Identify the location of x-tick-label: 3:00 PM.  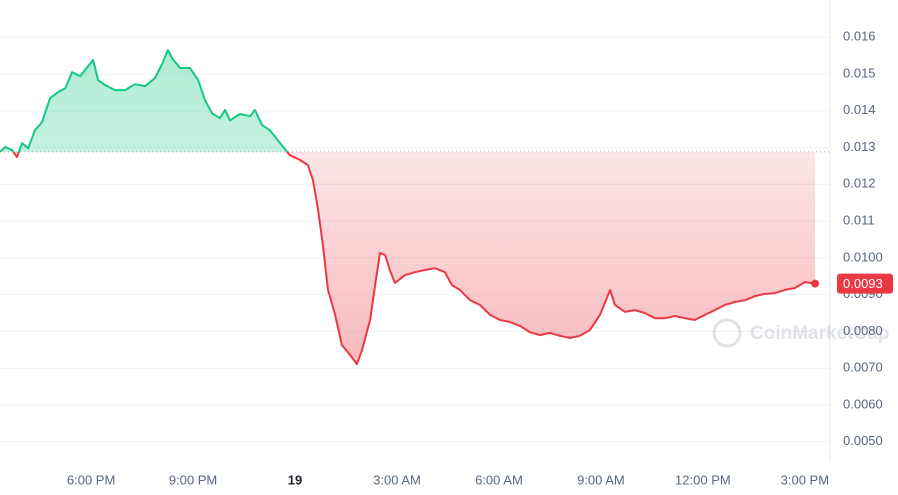
(805, 479).